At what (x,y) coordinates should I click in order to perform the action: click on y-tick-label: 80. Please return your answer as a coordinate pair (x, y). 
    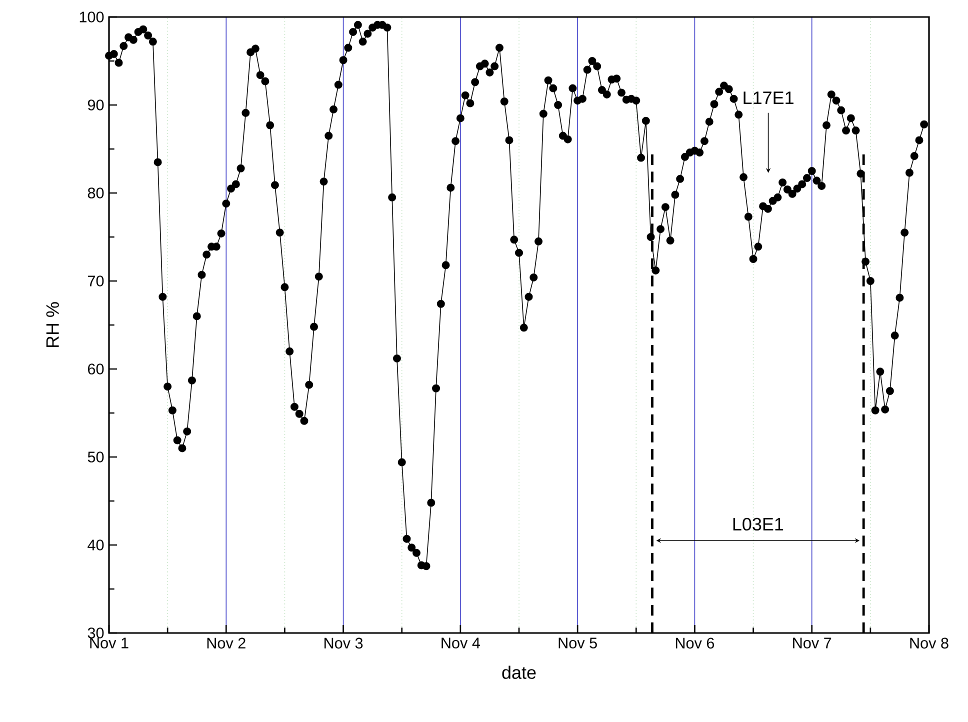
    Looking at the image, I should click on (96, 193).